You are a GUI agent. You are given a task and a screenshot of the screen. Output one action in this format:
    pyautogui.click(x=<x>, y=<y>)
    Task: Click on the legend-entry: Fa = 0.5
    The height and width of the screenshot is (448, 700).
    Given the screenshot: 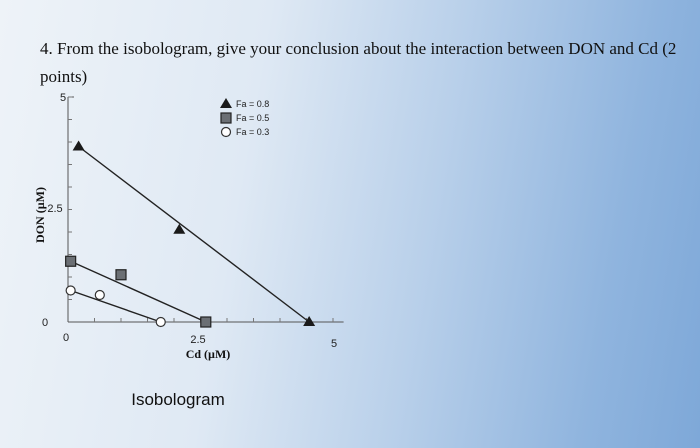 What is the action you would take?
    pyautogui.click(x=252, y=118)
    